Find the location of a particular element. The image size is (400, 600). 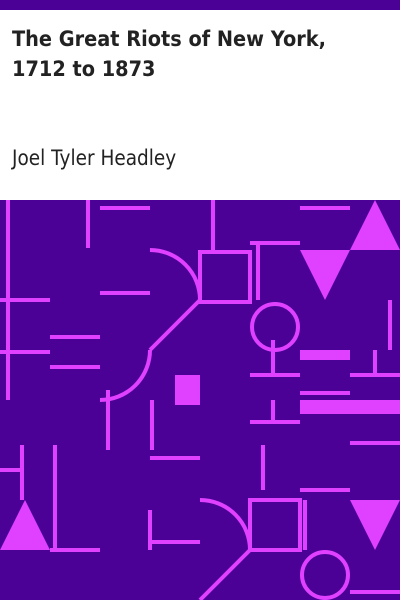

book-author: Joel Tyler Headley is located at coordinates (94, 158).